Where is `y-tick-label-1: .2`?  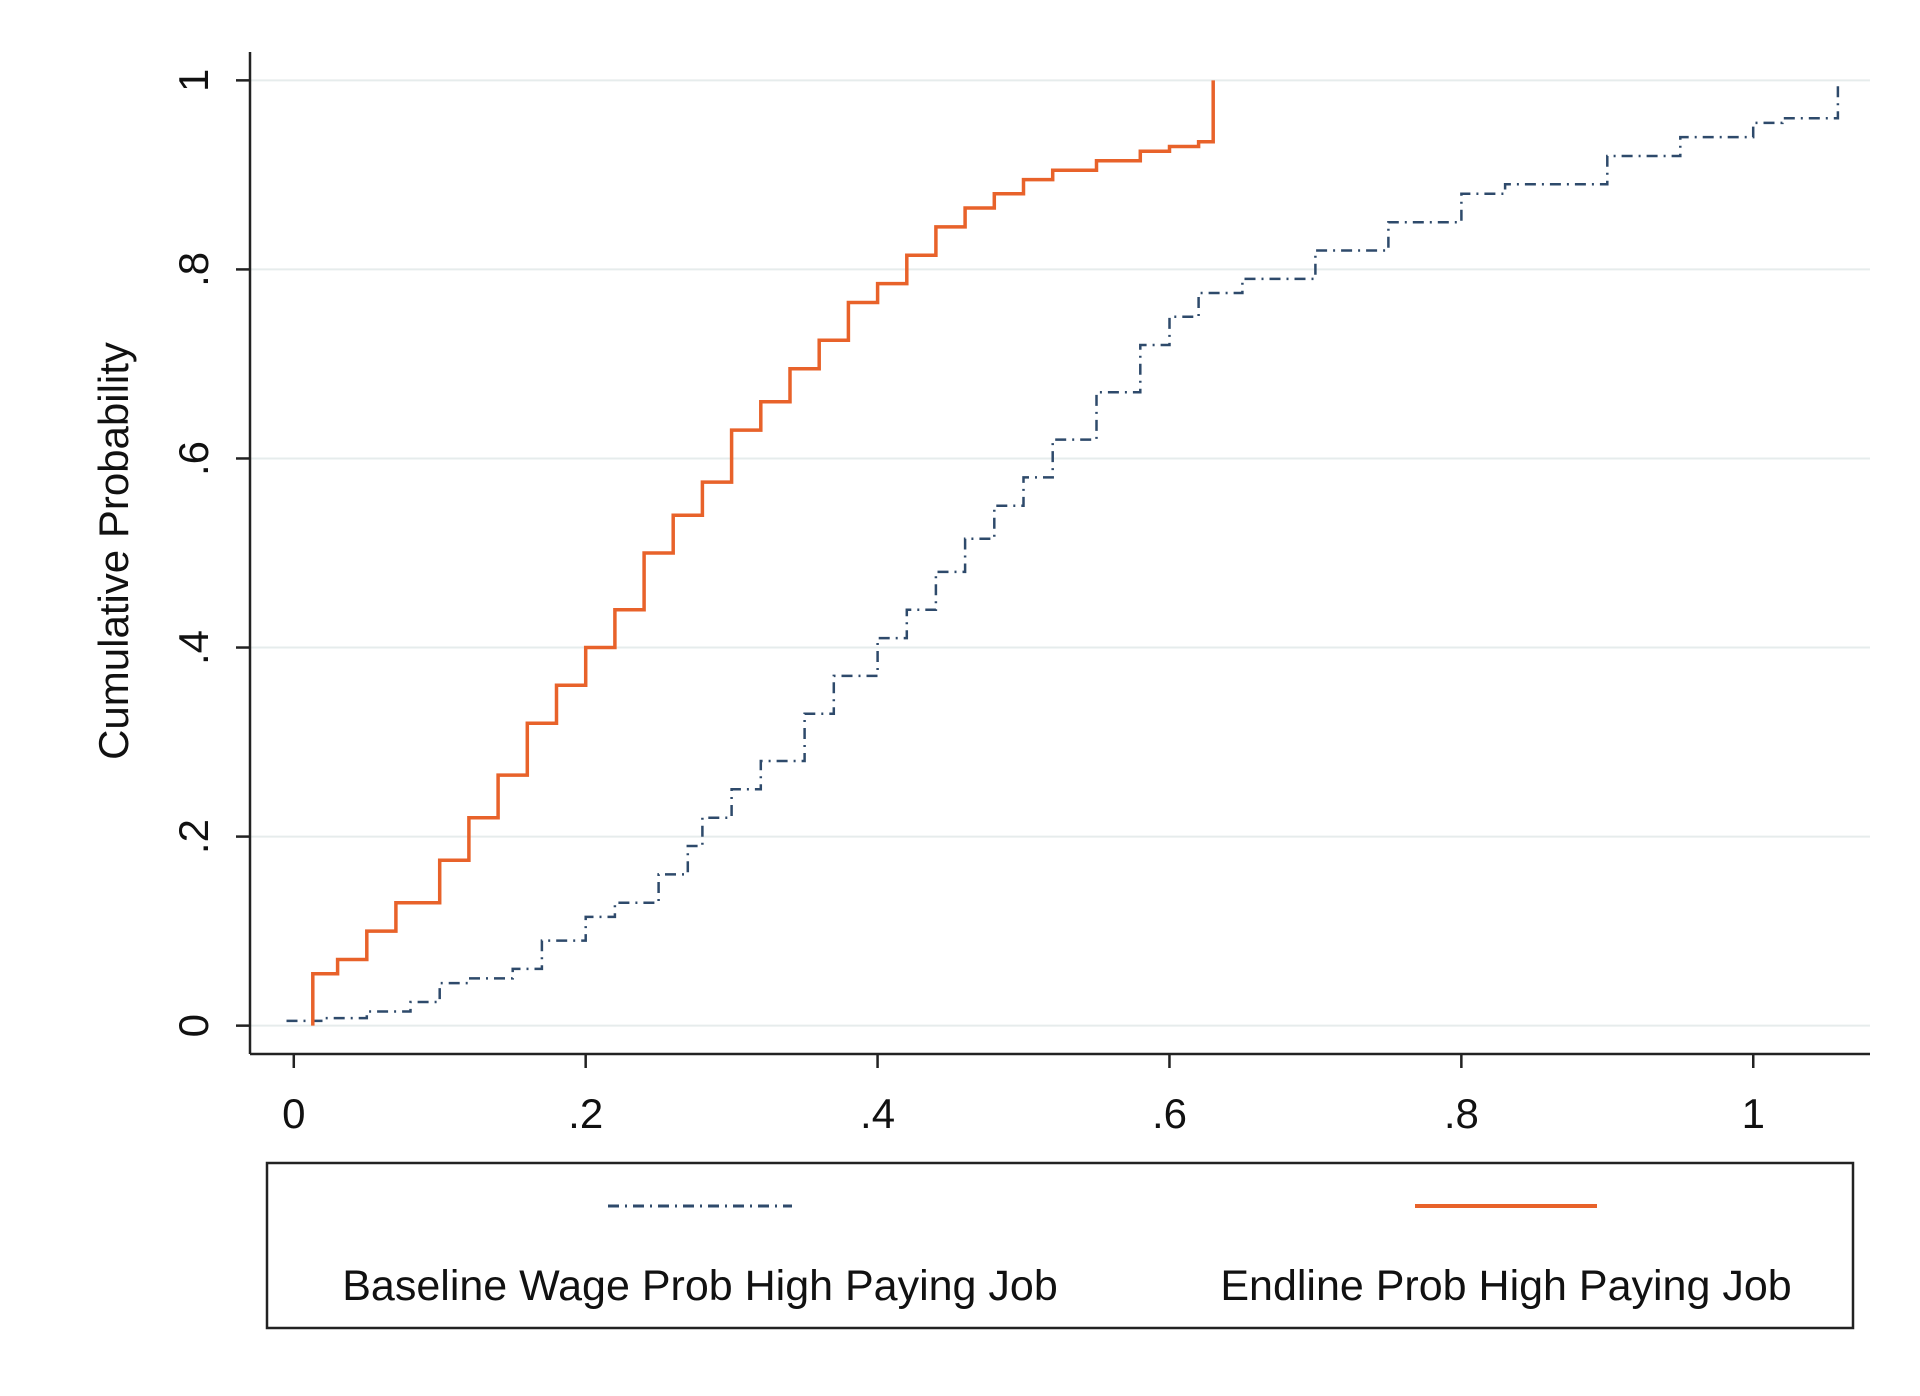 y-tick-label-1: .2 is located at coordinates (193, 836).